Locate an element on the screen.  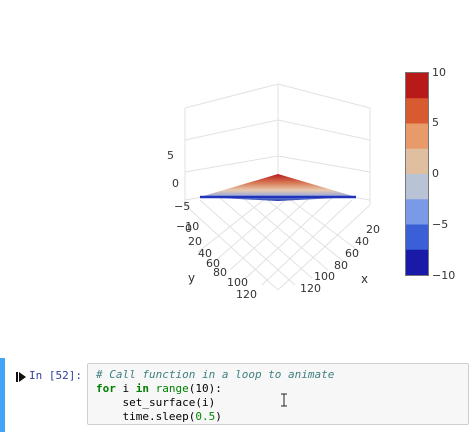
colorbar-scale is located at coordinates (417, 174).